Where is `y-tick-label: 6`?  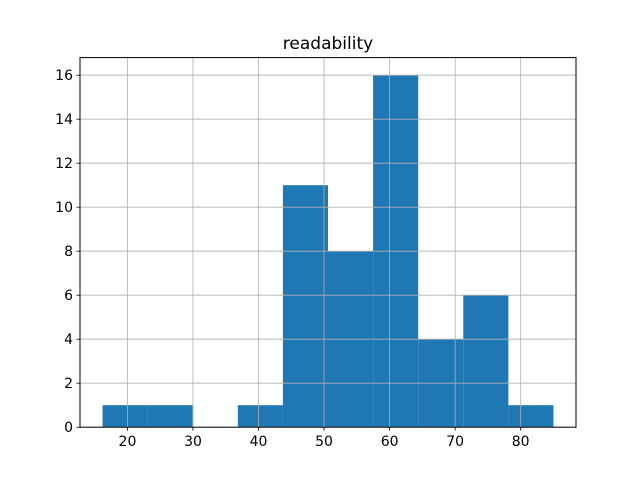
y-tick-label: 6 is located at coordinates (68, 296).